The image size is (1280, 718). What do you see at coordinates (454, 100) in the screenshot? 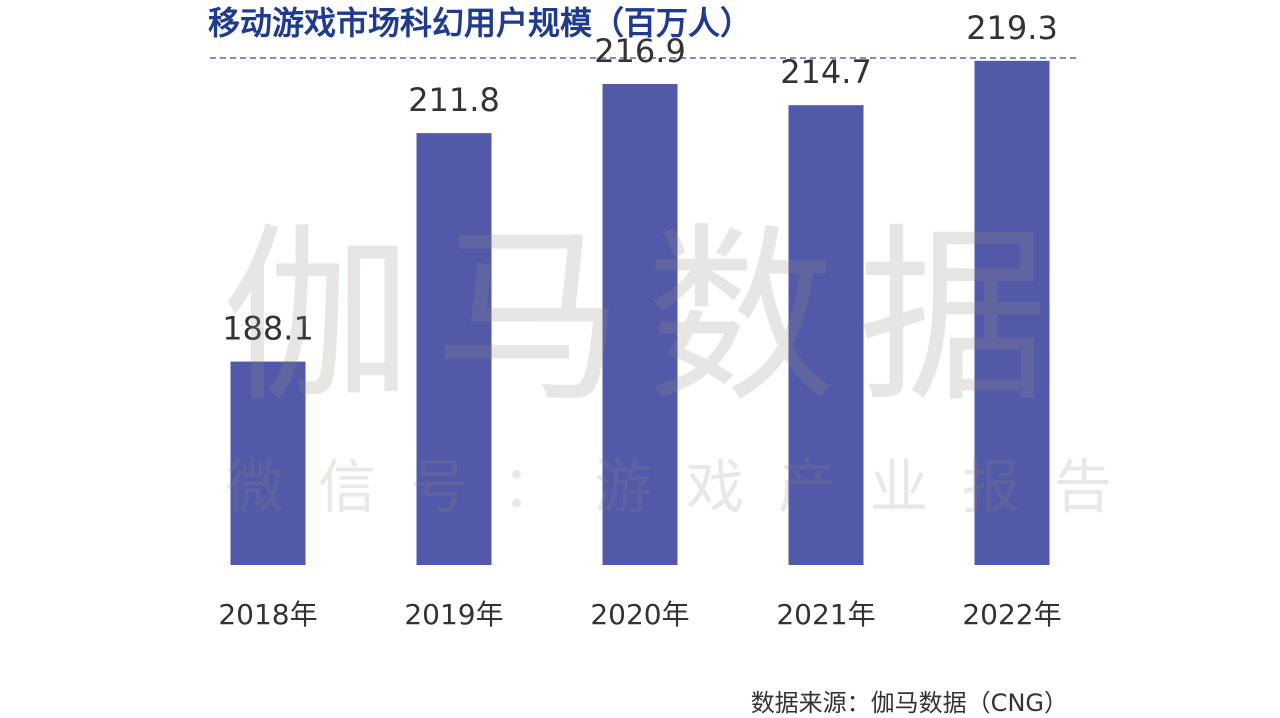
I see `value-label: 211.8` at bounding box center [454, 100].